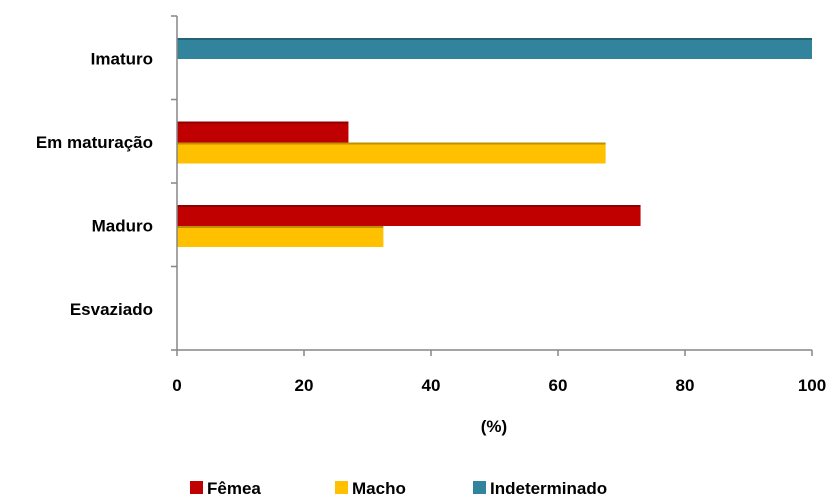 The image size is (832, 502). Describe the element at coordinates (94, 142) in the screenshot. I see `category-label-em-maturacao: Em maturação` at that location.